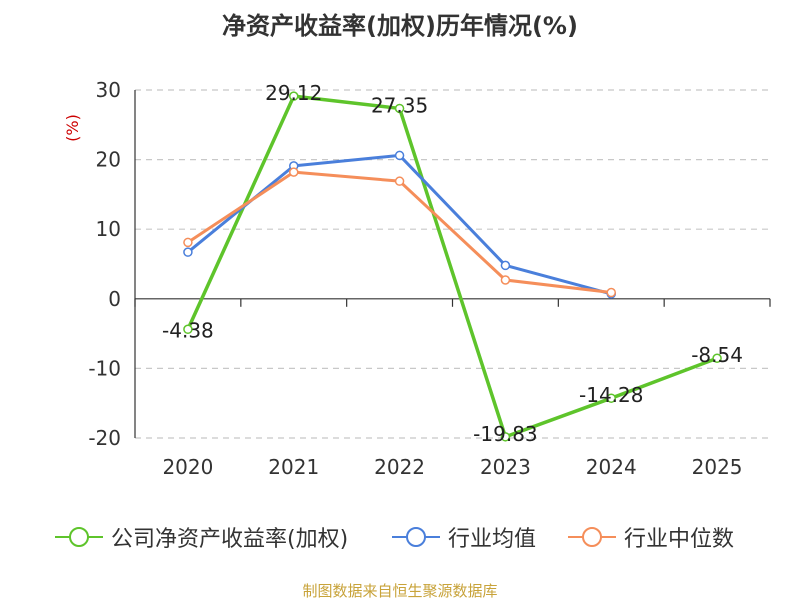 Image resolution: width=800 pixels, height=601 pixels. I want to click on y-tick-label: -10, so click(104, 368).